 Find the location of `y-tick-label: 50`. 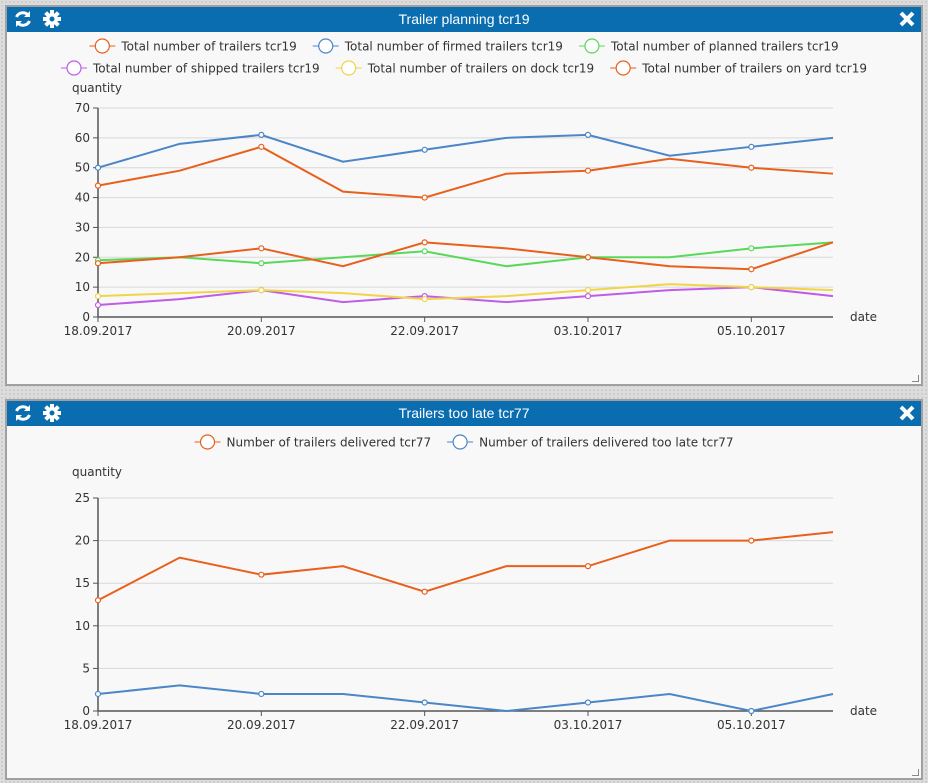

y-tick-label: 50 is located at coordinates (82, 168).